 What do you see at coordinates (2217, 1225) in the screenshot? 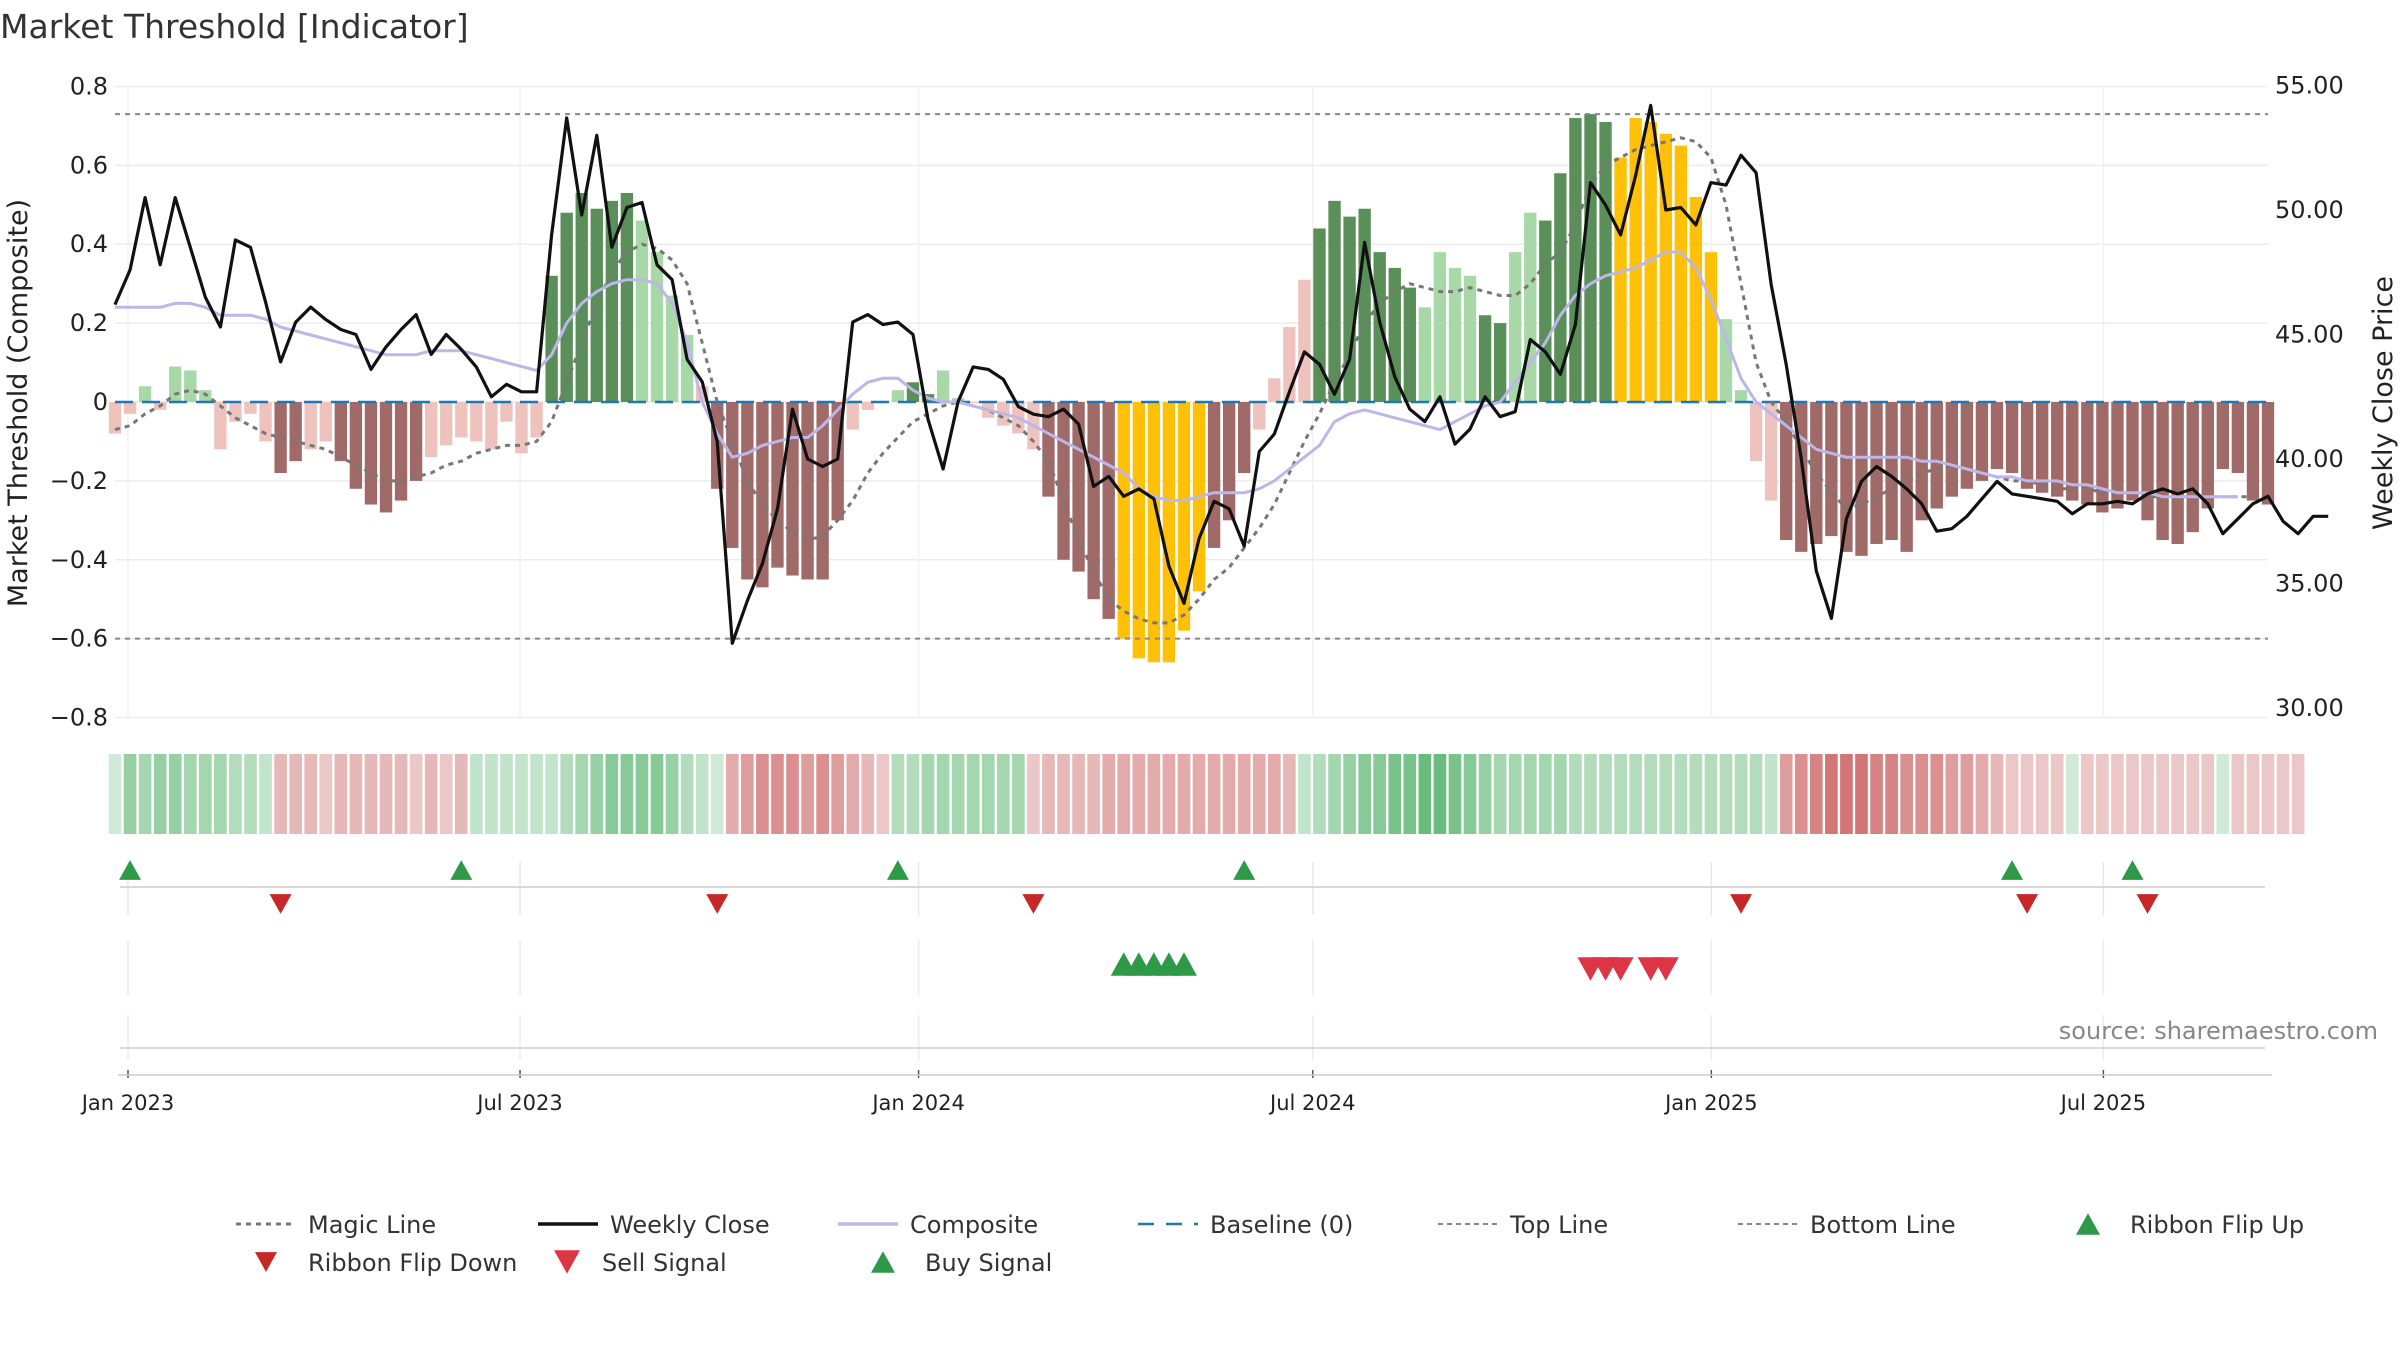
I see `legend-label: Ribbon Flip Up` at bounding box center [2217, 1225].